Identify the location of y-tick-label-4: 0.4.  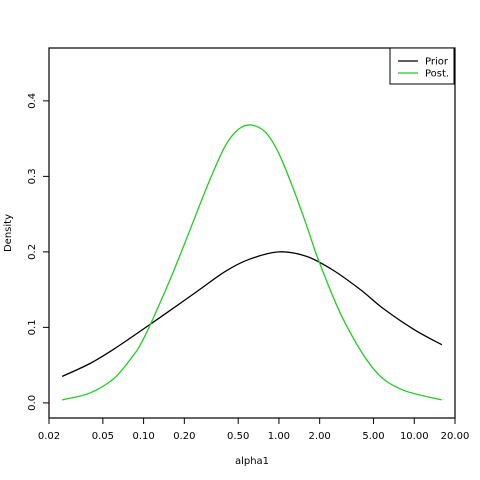
(32, 101).